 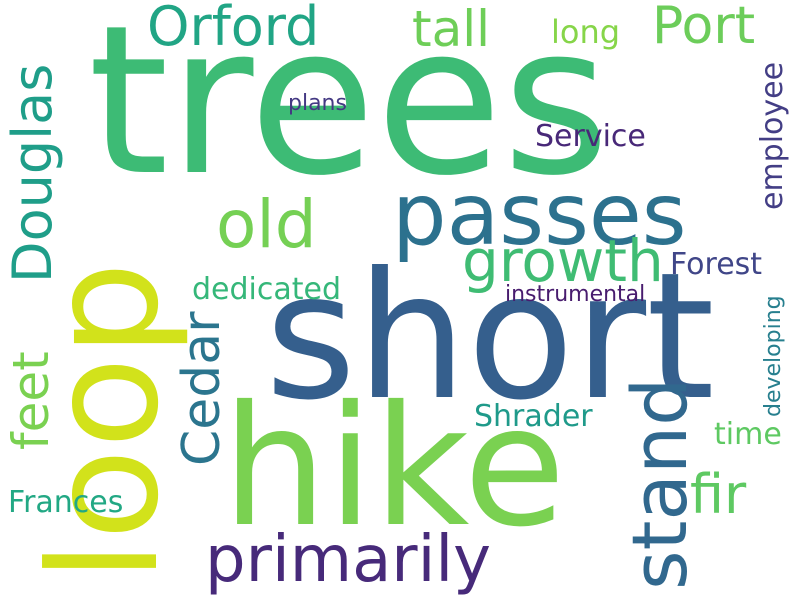 What do you see at coordinates (586, 32) in the screenshot?
I see `word-long: long` at bounding box center [586, 32].